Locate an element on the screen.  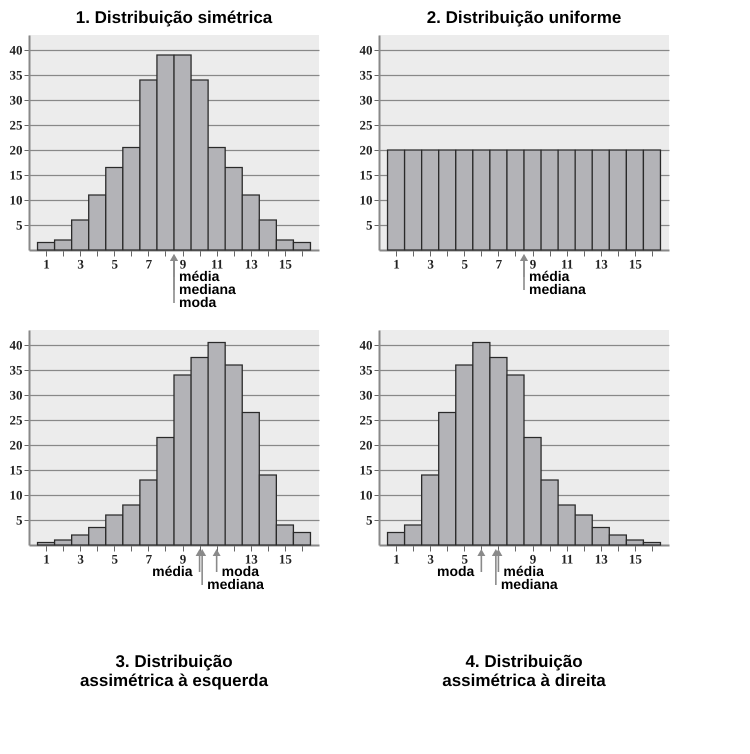
text: 4. Distribuição assimétrica à direita is located at coordinates (524, 671).